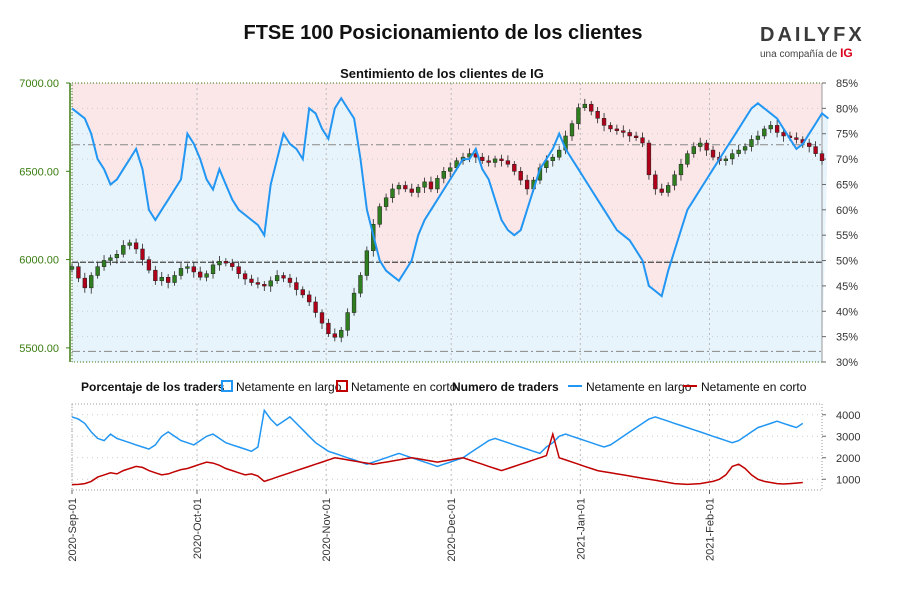  I want to click on short-count-line, so click(437, 458).